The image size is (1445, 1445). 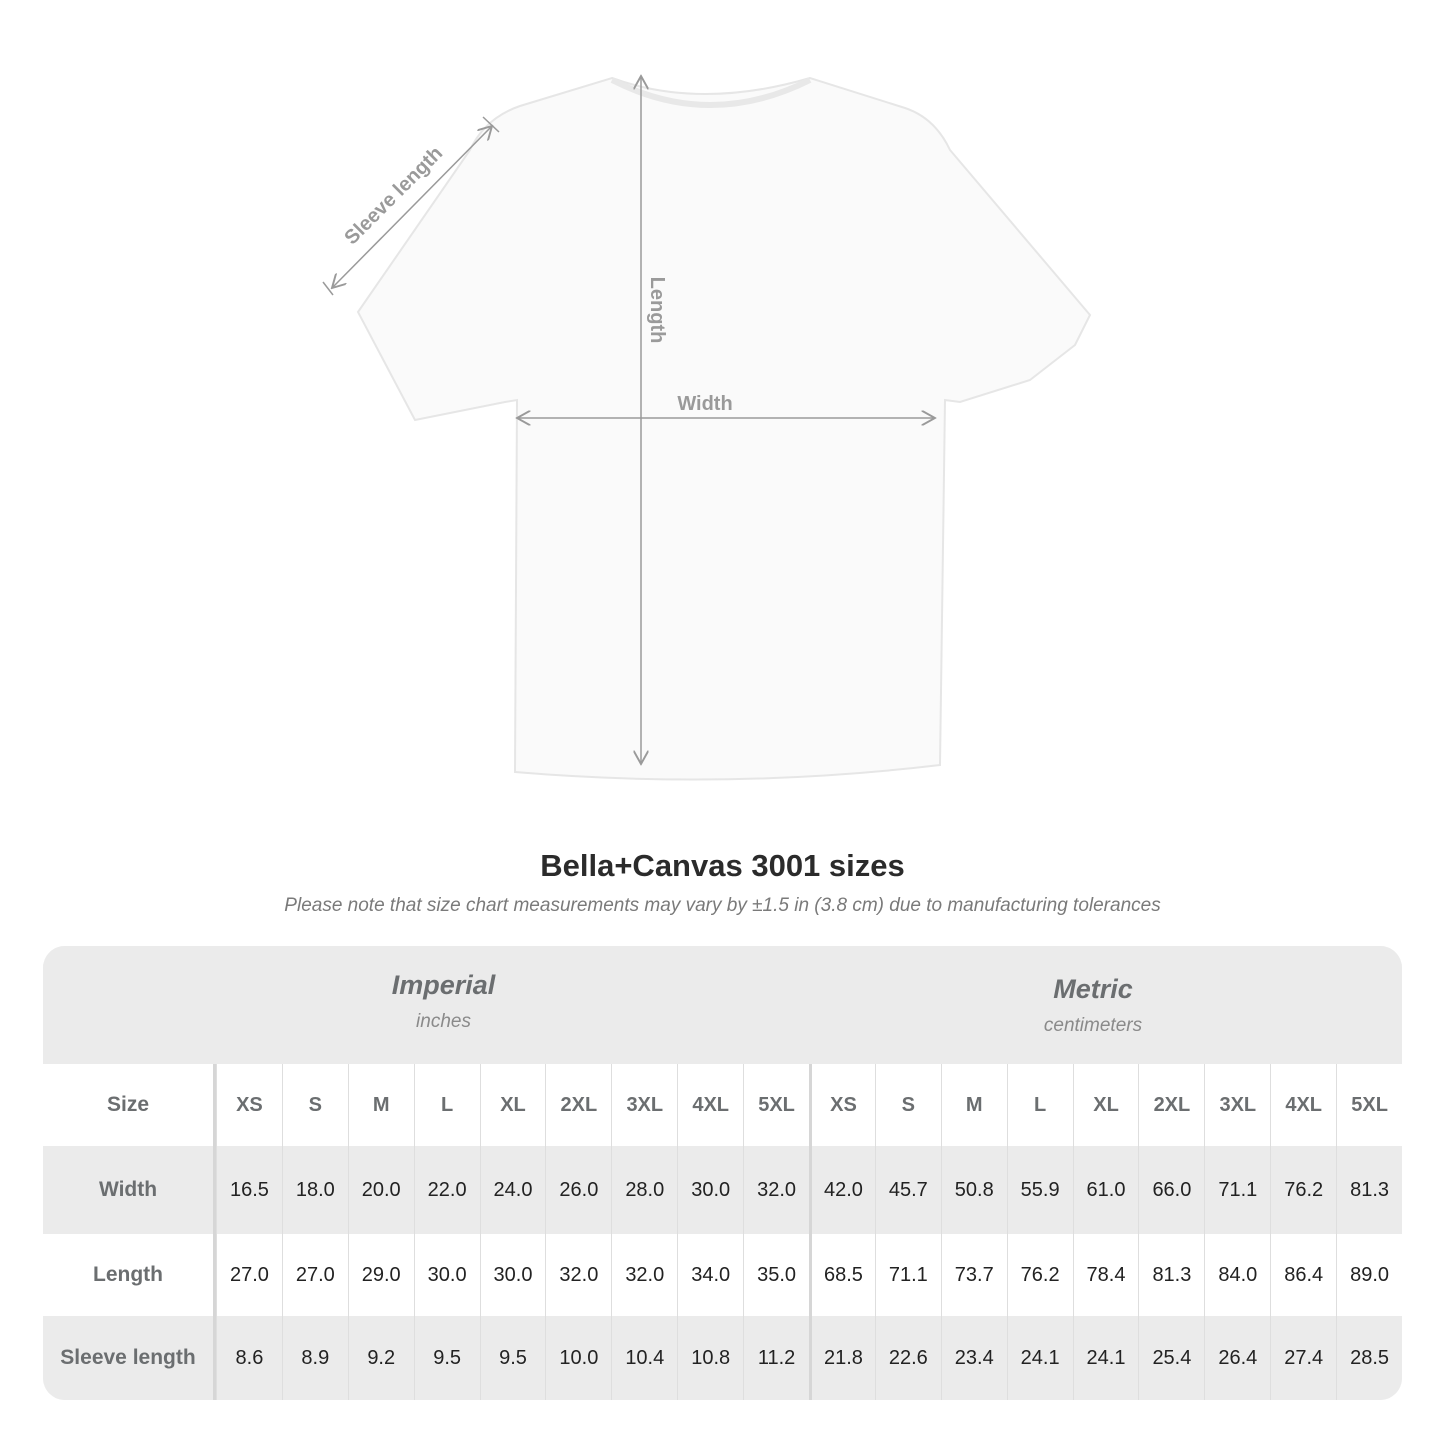 What do you see at coordinates (1171, 1190) in the screenshot?
I see `metric-value-cell: 66.0` at bounding box center [1171, 1190].